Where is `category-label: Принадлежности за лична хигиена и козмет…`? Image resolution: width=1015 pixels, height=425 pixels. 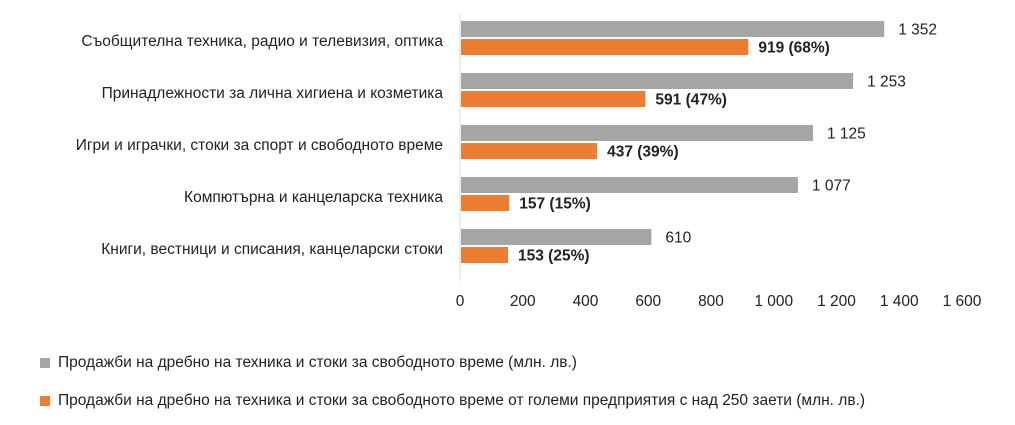
category-label: Принадлежности за лична хигиена и козмет… is located at coordinates (273, 93).